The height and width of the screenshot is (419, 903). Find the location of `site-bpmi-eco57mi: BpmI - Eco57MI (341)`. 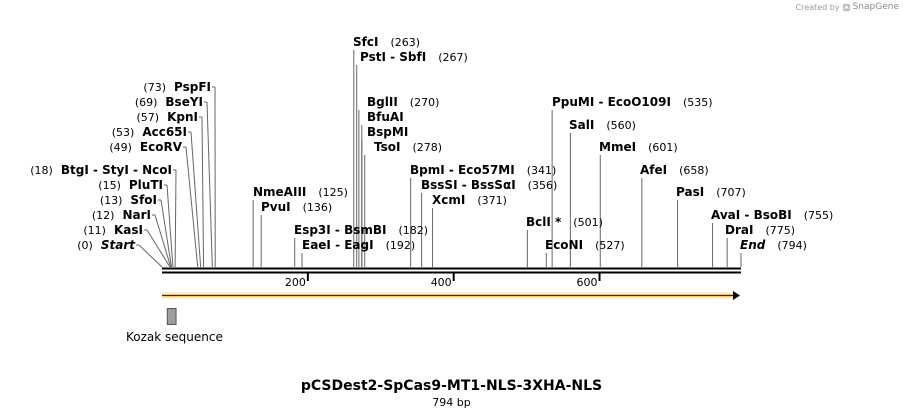

site-bpmi-eco57mi: BpmI - Eco57MI (341) is located at coordinates (483, 170).